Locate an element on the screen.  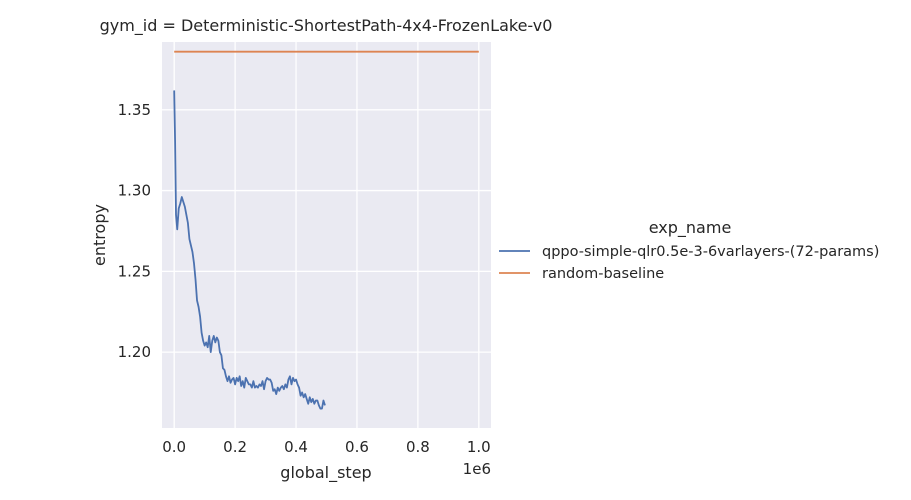
x-tick-label: 0.8 is located at coordinates (418, 447).